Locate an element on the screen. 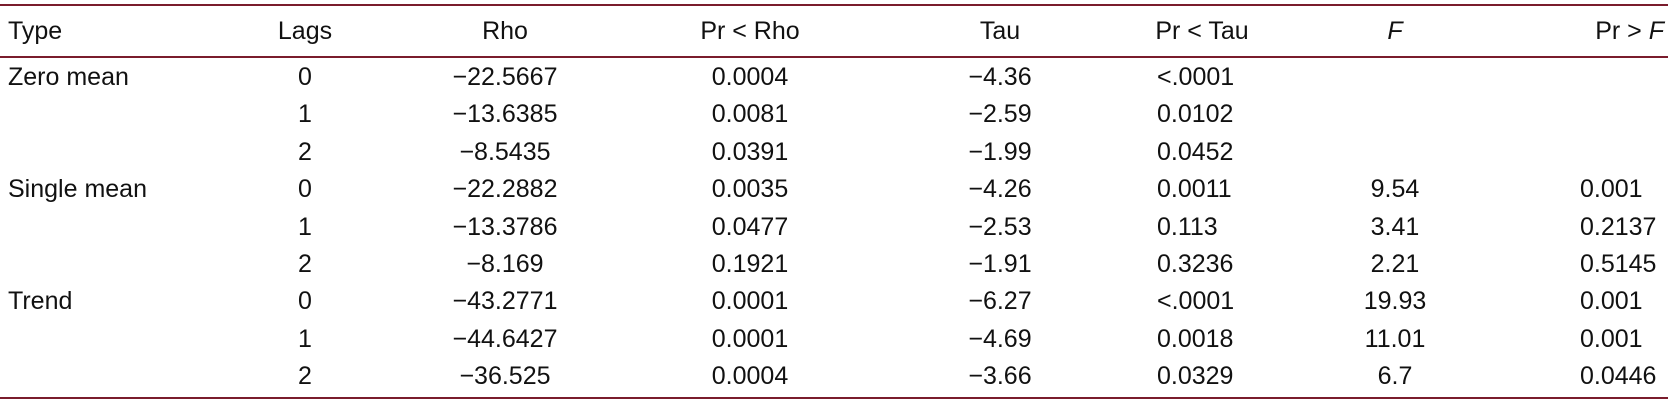 Image resolution: width=1668 pixels, height=404 pixels. cell-f: 9.54 is located at coordinates (1395, 189).